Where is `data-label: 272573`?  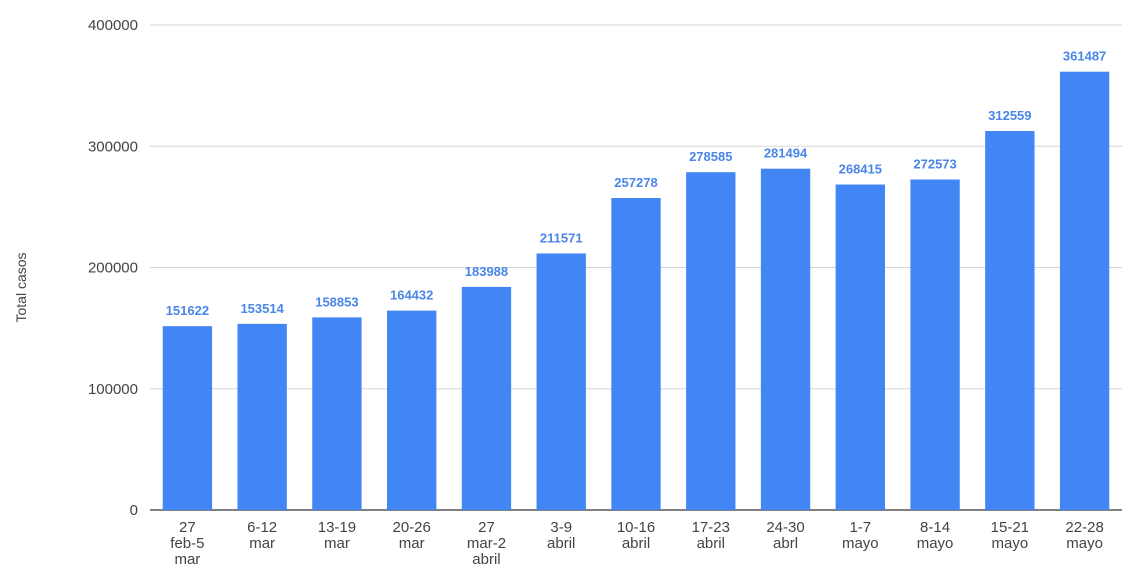 data-label: 272573 is located at coordinates (934, 164).